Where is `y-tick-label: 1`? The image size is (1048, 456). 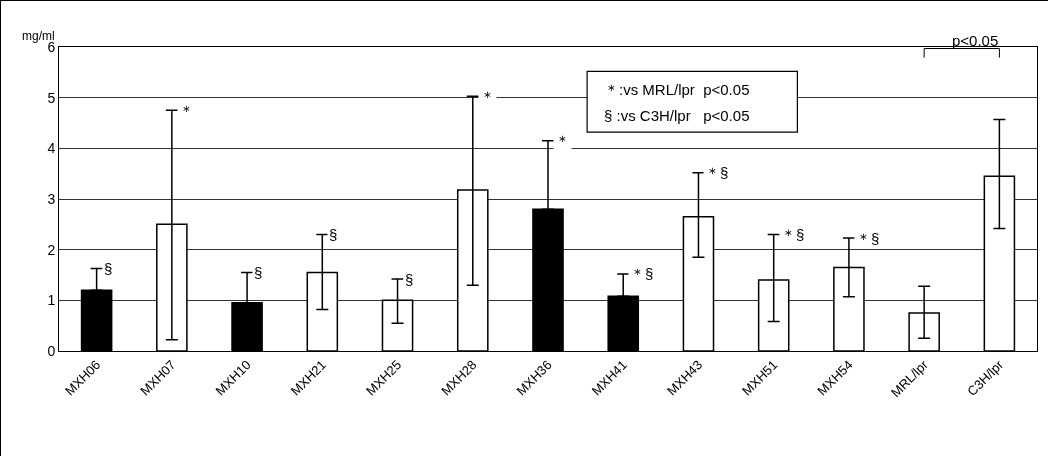 y-tick-label: 1 is located at coordinates (51, 300).